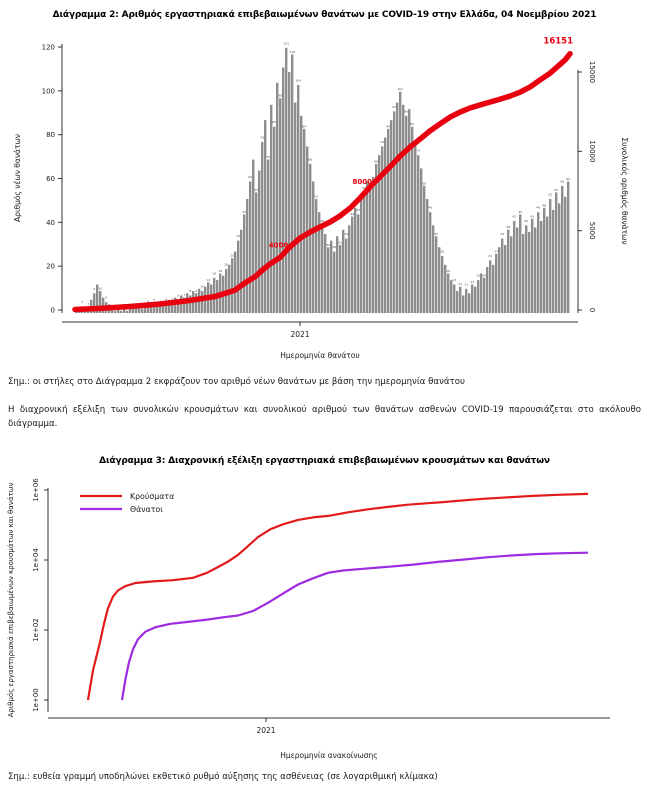 This screenshot has width=649, height=794. Describe the element at coordinates (394, 107) in the screenshot. I see `bar-label: 92` at that location.